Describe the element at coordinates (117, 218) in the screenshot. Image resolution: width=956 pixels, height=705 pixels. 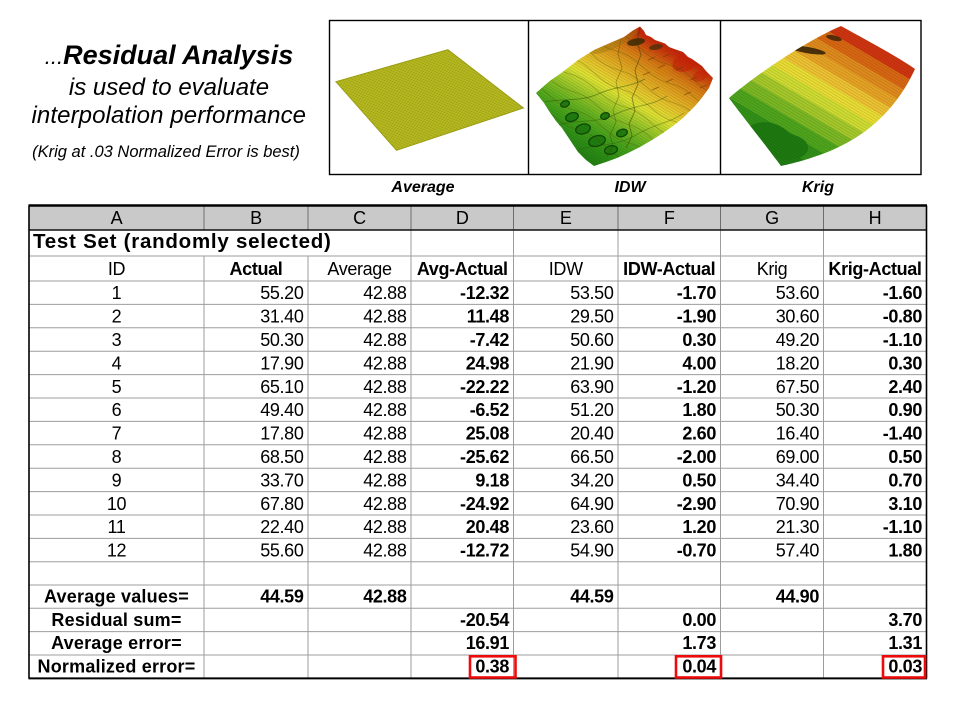
I see `svg-text: A` at that location.